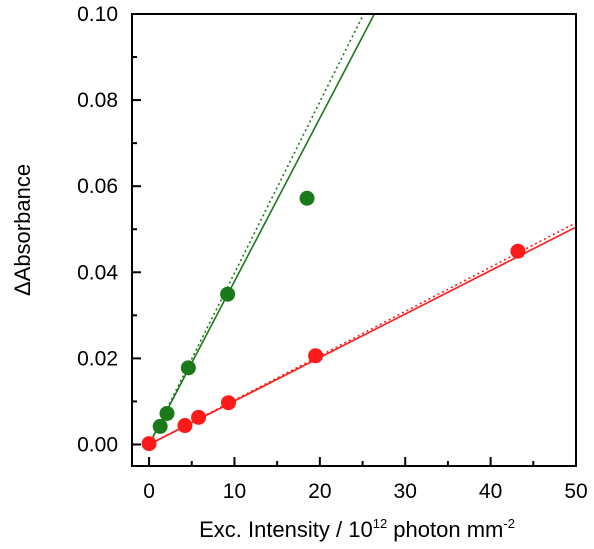 The height and width of the screenshot is (549, 594). What do you see at coordinates (149, 491) in the screenshot?
I see `x-tick-label: 0` at bounding box center [149, 491].